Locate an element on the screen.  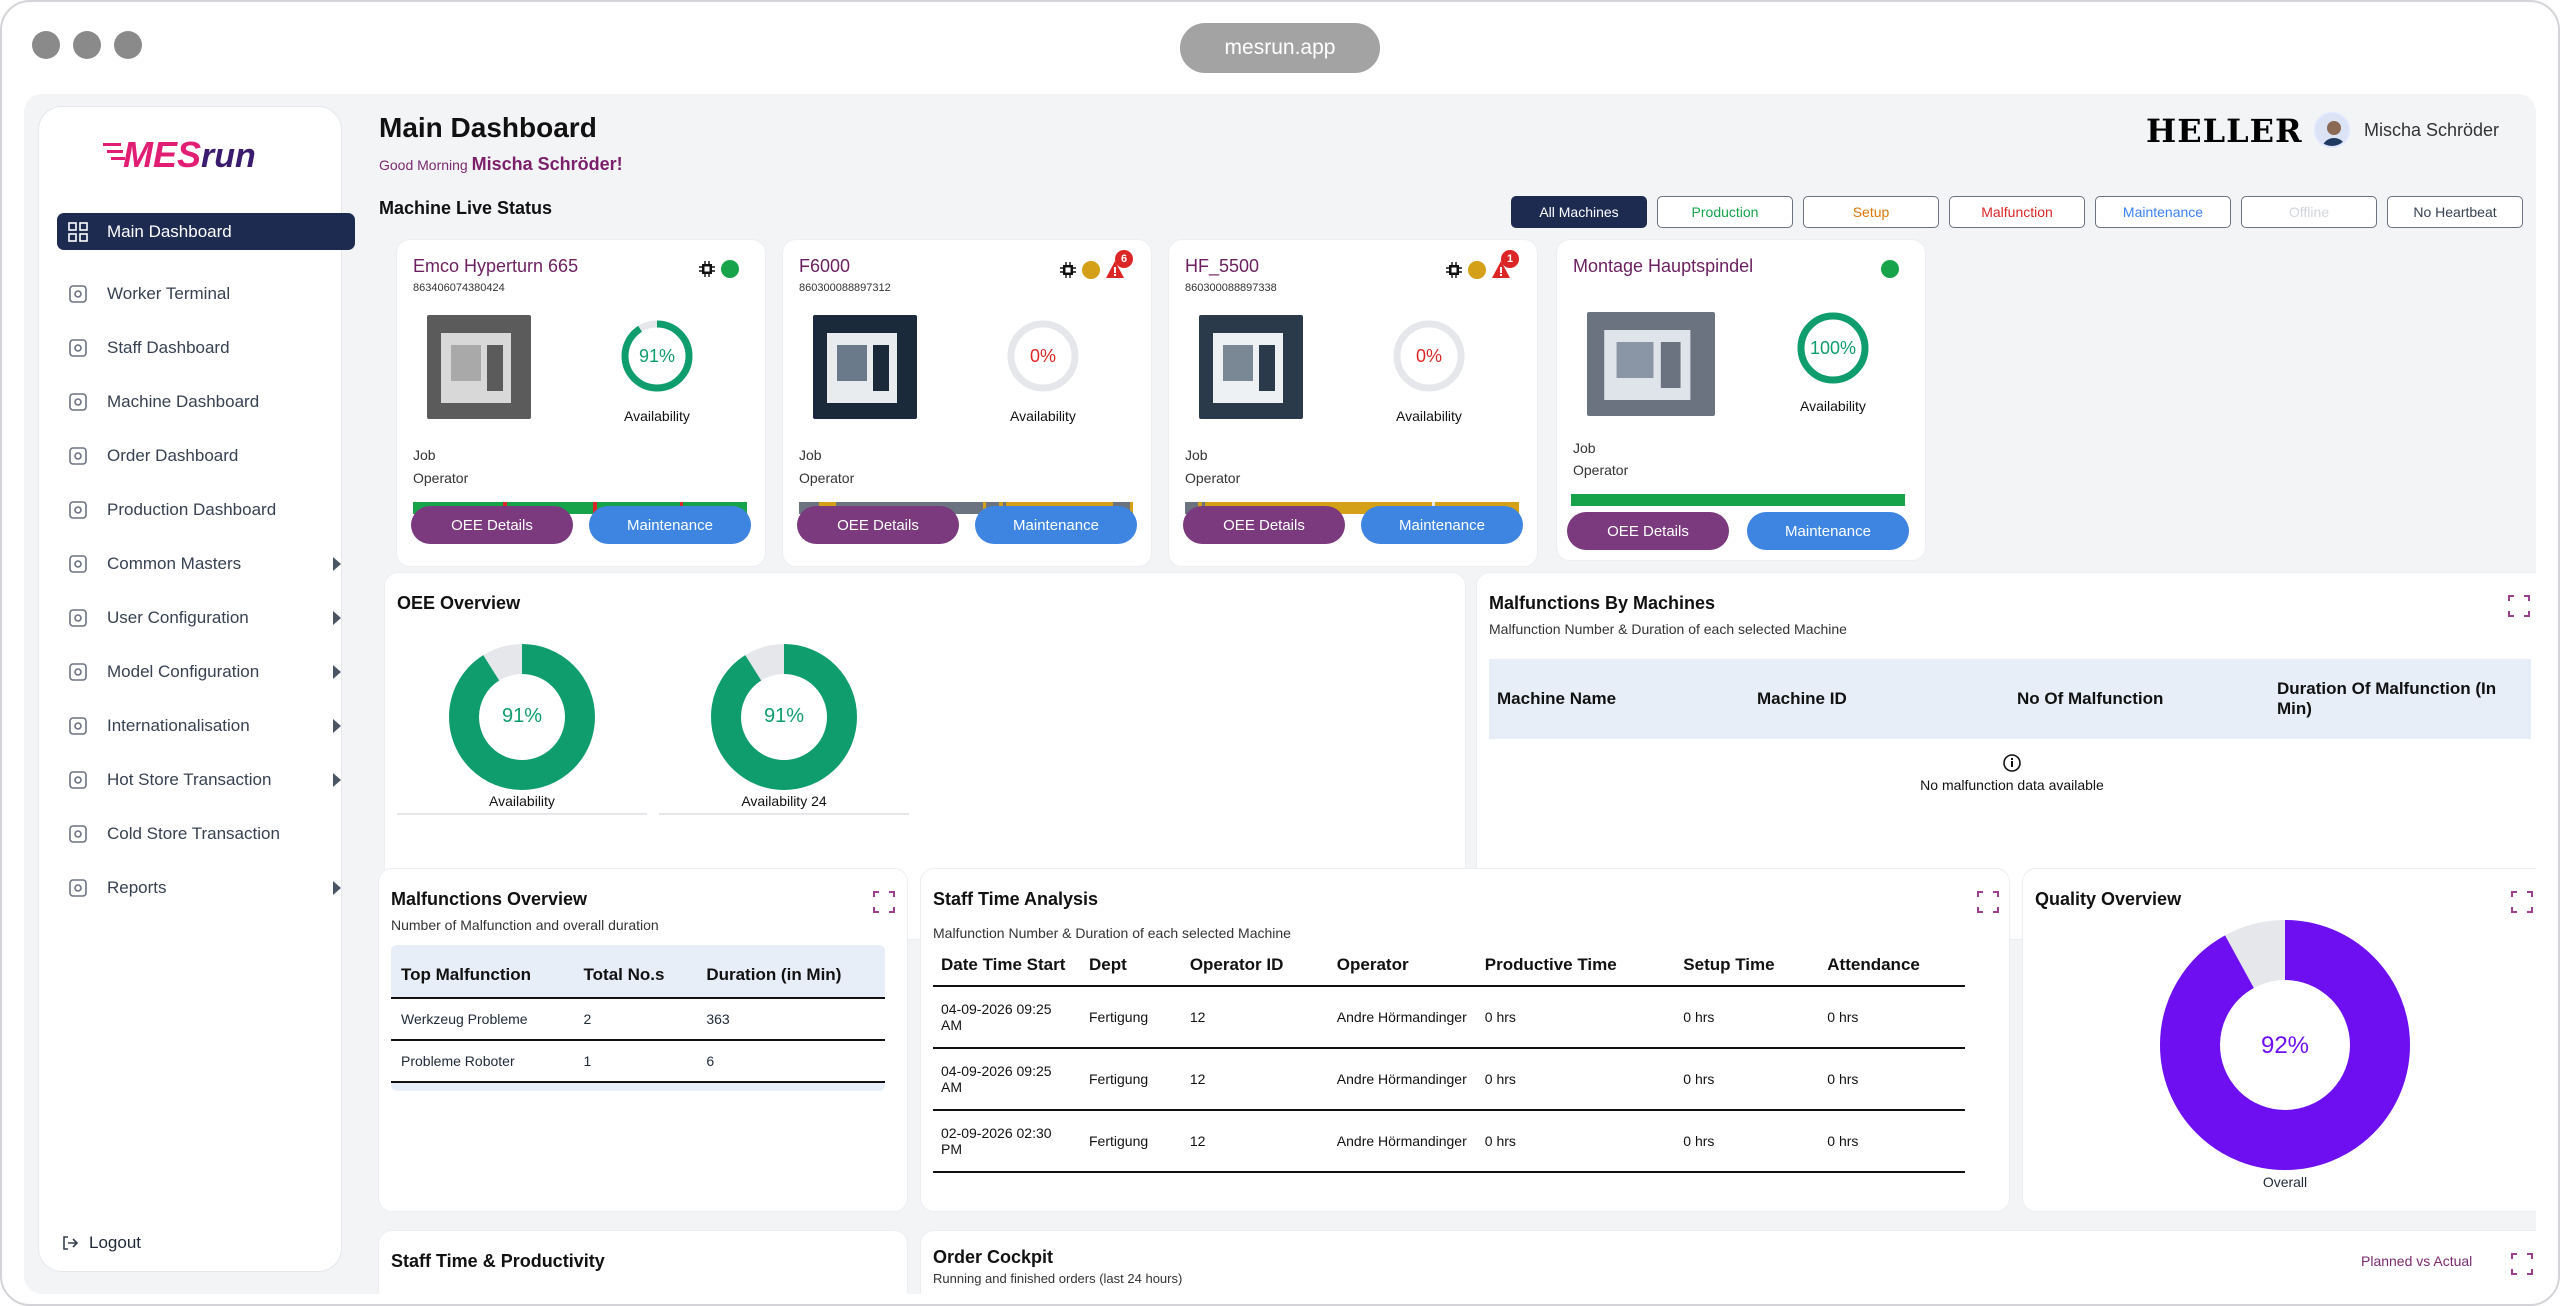
table-row: Probleme Roboter 1 6 is located at coordinates (638, 1061).